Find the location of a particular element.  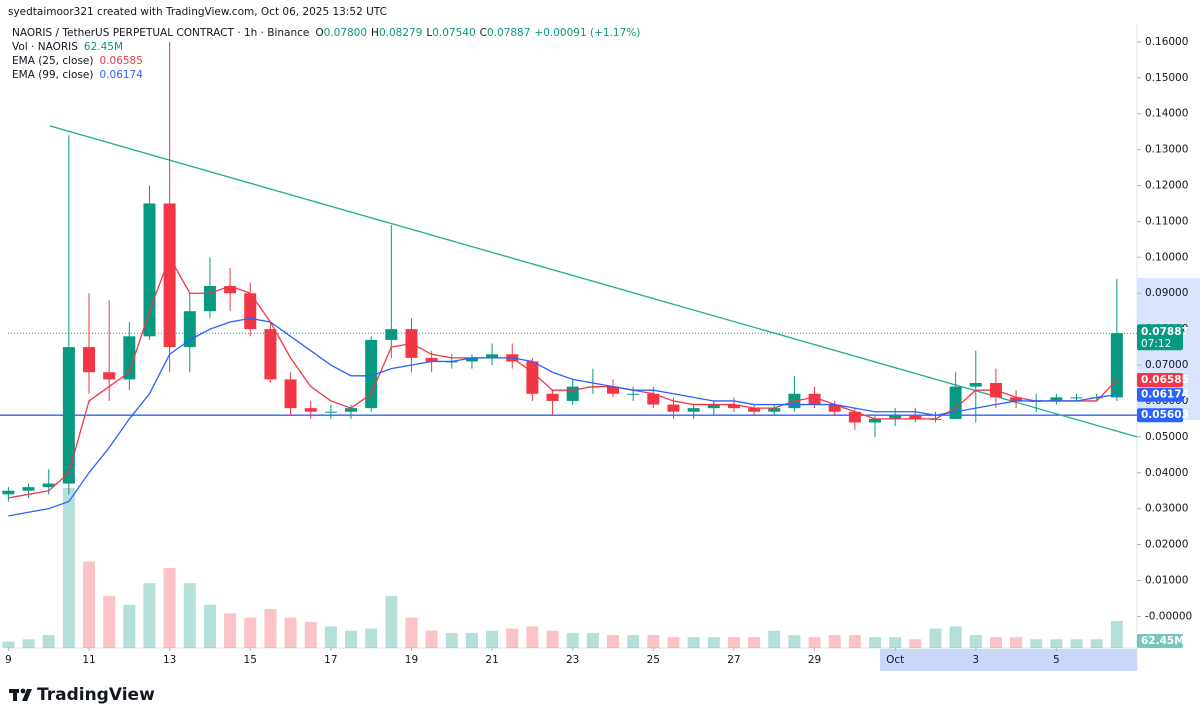

x-tick-label: 27 is located at coordinates (733, 660).